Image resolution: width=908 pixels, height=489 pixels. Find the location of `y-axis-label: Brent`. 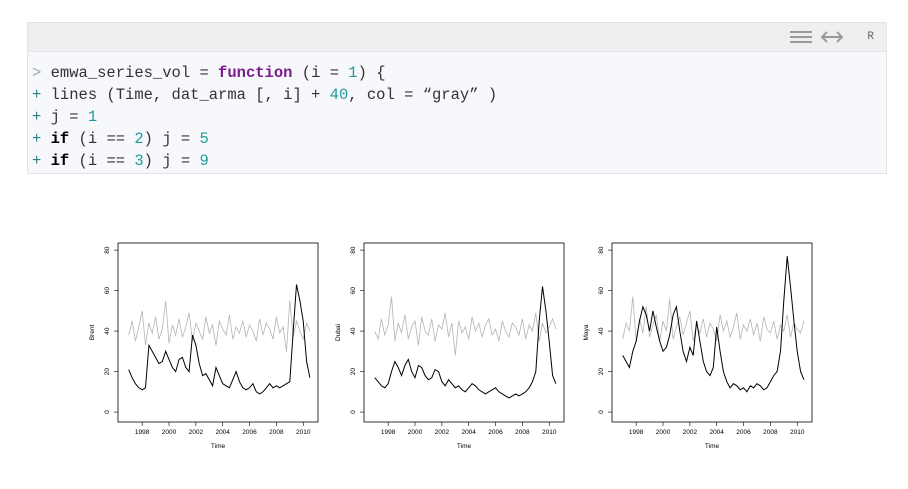

y-axis-label: Brent is located at coordinates (92, 333).